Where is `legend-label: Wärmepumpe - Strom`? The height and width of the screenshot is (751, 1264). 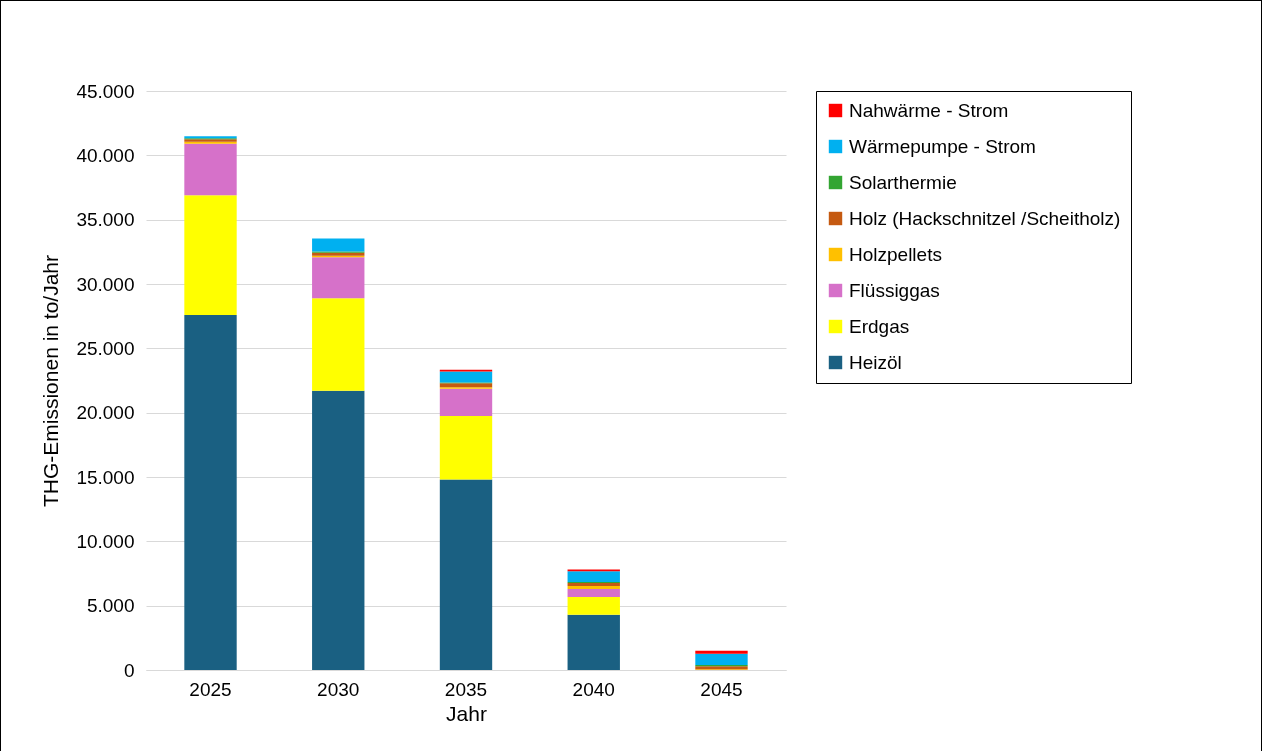
legend-label: Wärmepumpe - Strom is located at coordinates (942, 146).